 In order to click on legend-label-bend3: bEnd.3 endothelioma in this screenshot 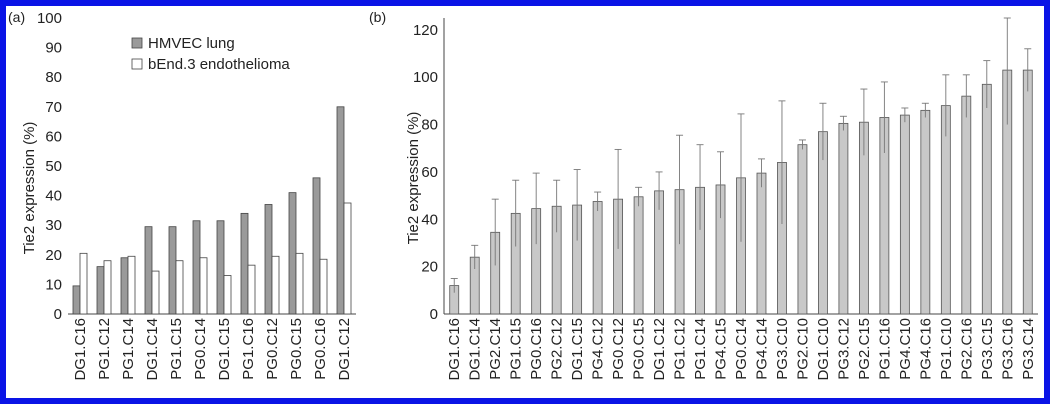, I will do `click(219, 64)`.